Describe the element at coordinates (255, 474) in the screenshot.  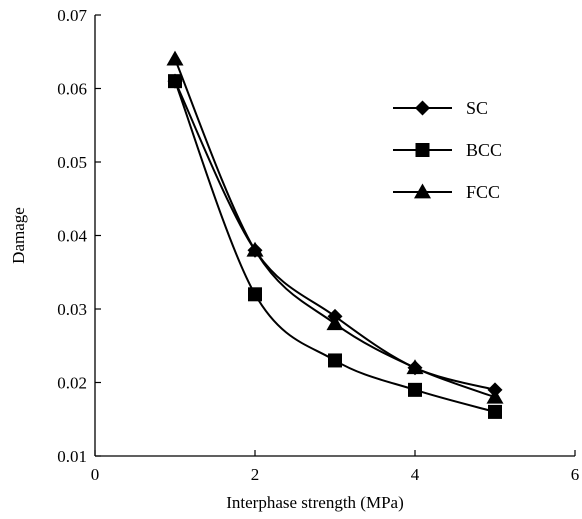
I see `x-tick-label: 2` at that location.